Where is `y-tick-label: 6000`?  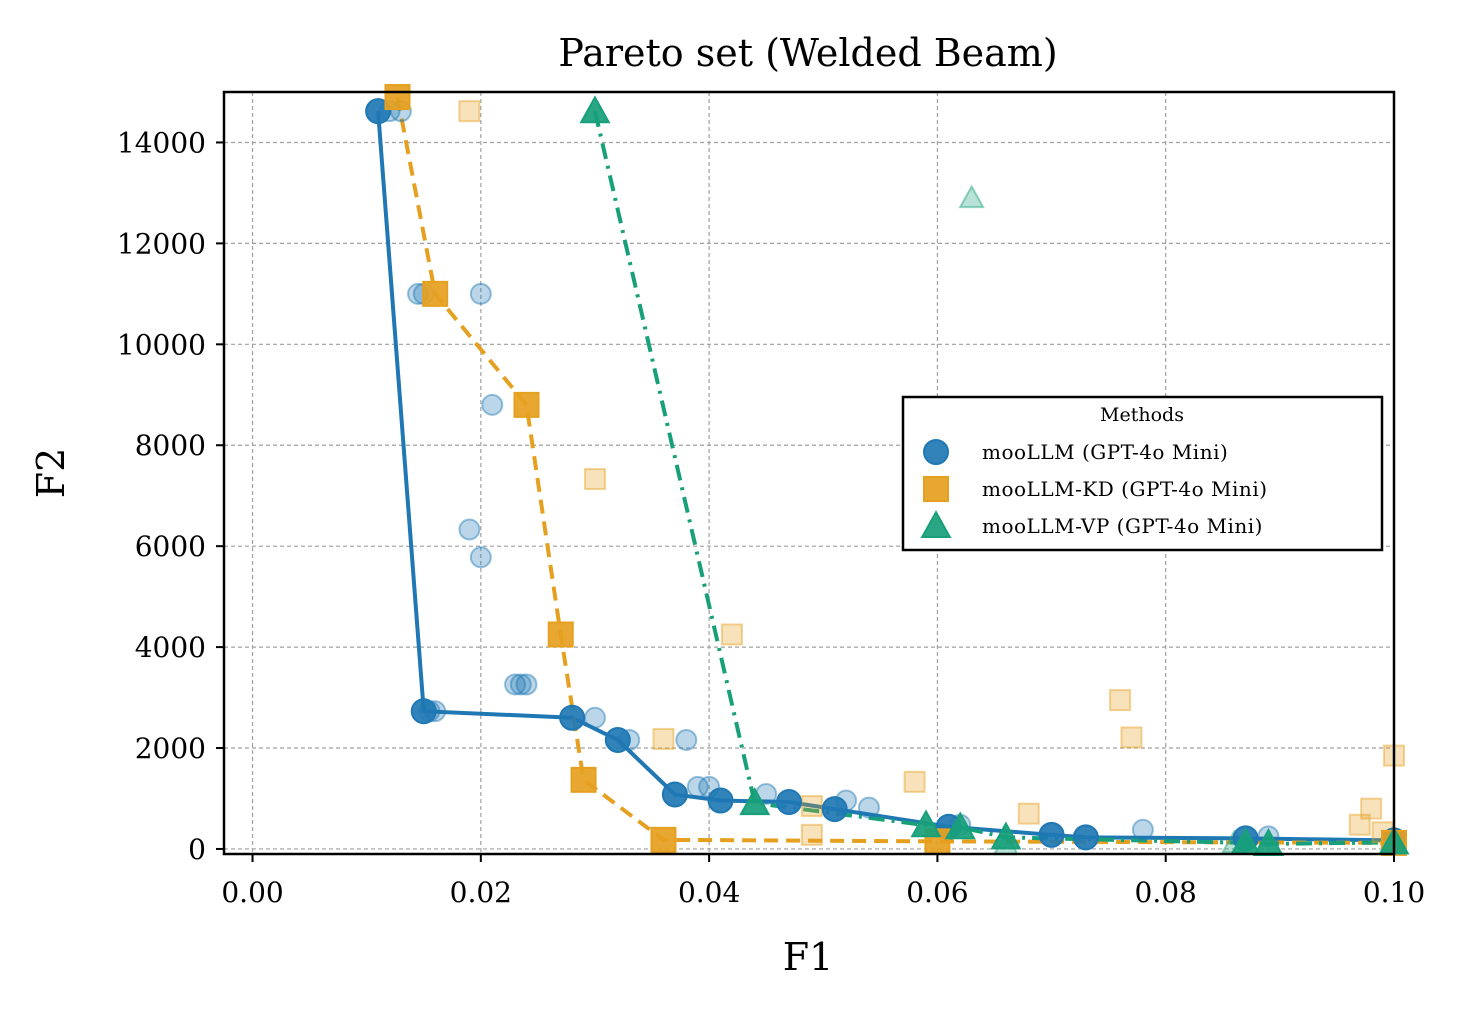
y-tick-label: 6000 is located at coordinates (170, 546).